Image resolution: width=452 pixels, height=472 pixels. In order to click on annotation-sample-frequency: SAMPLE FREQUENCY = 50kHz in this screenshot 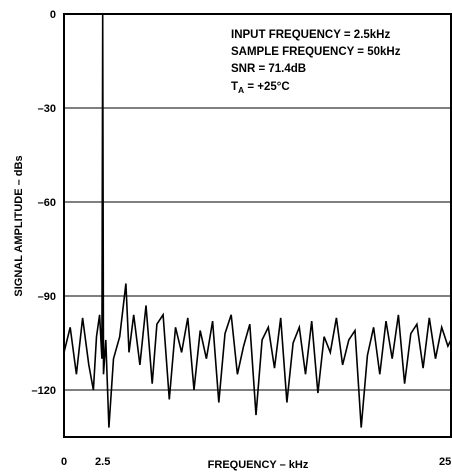, I will do `click(316, 52)`.